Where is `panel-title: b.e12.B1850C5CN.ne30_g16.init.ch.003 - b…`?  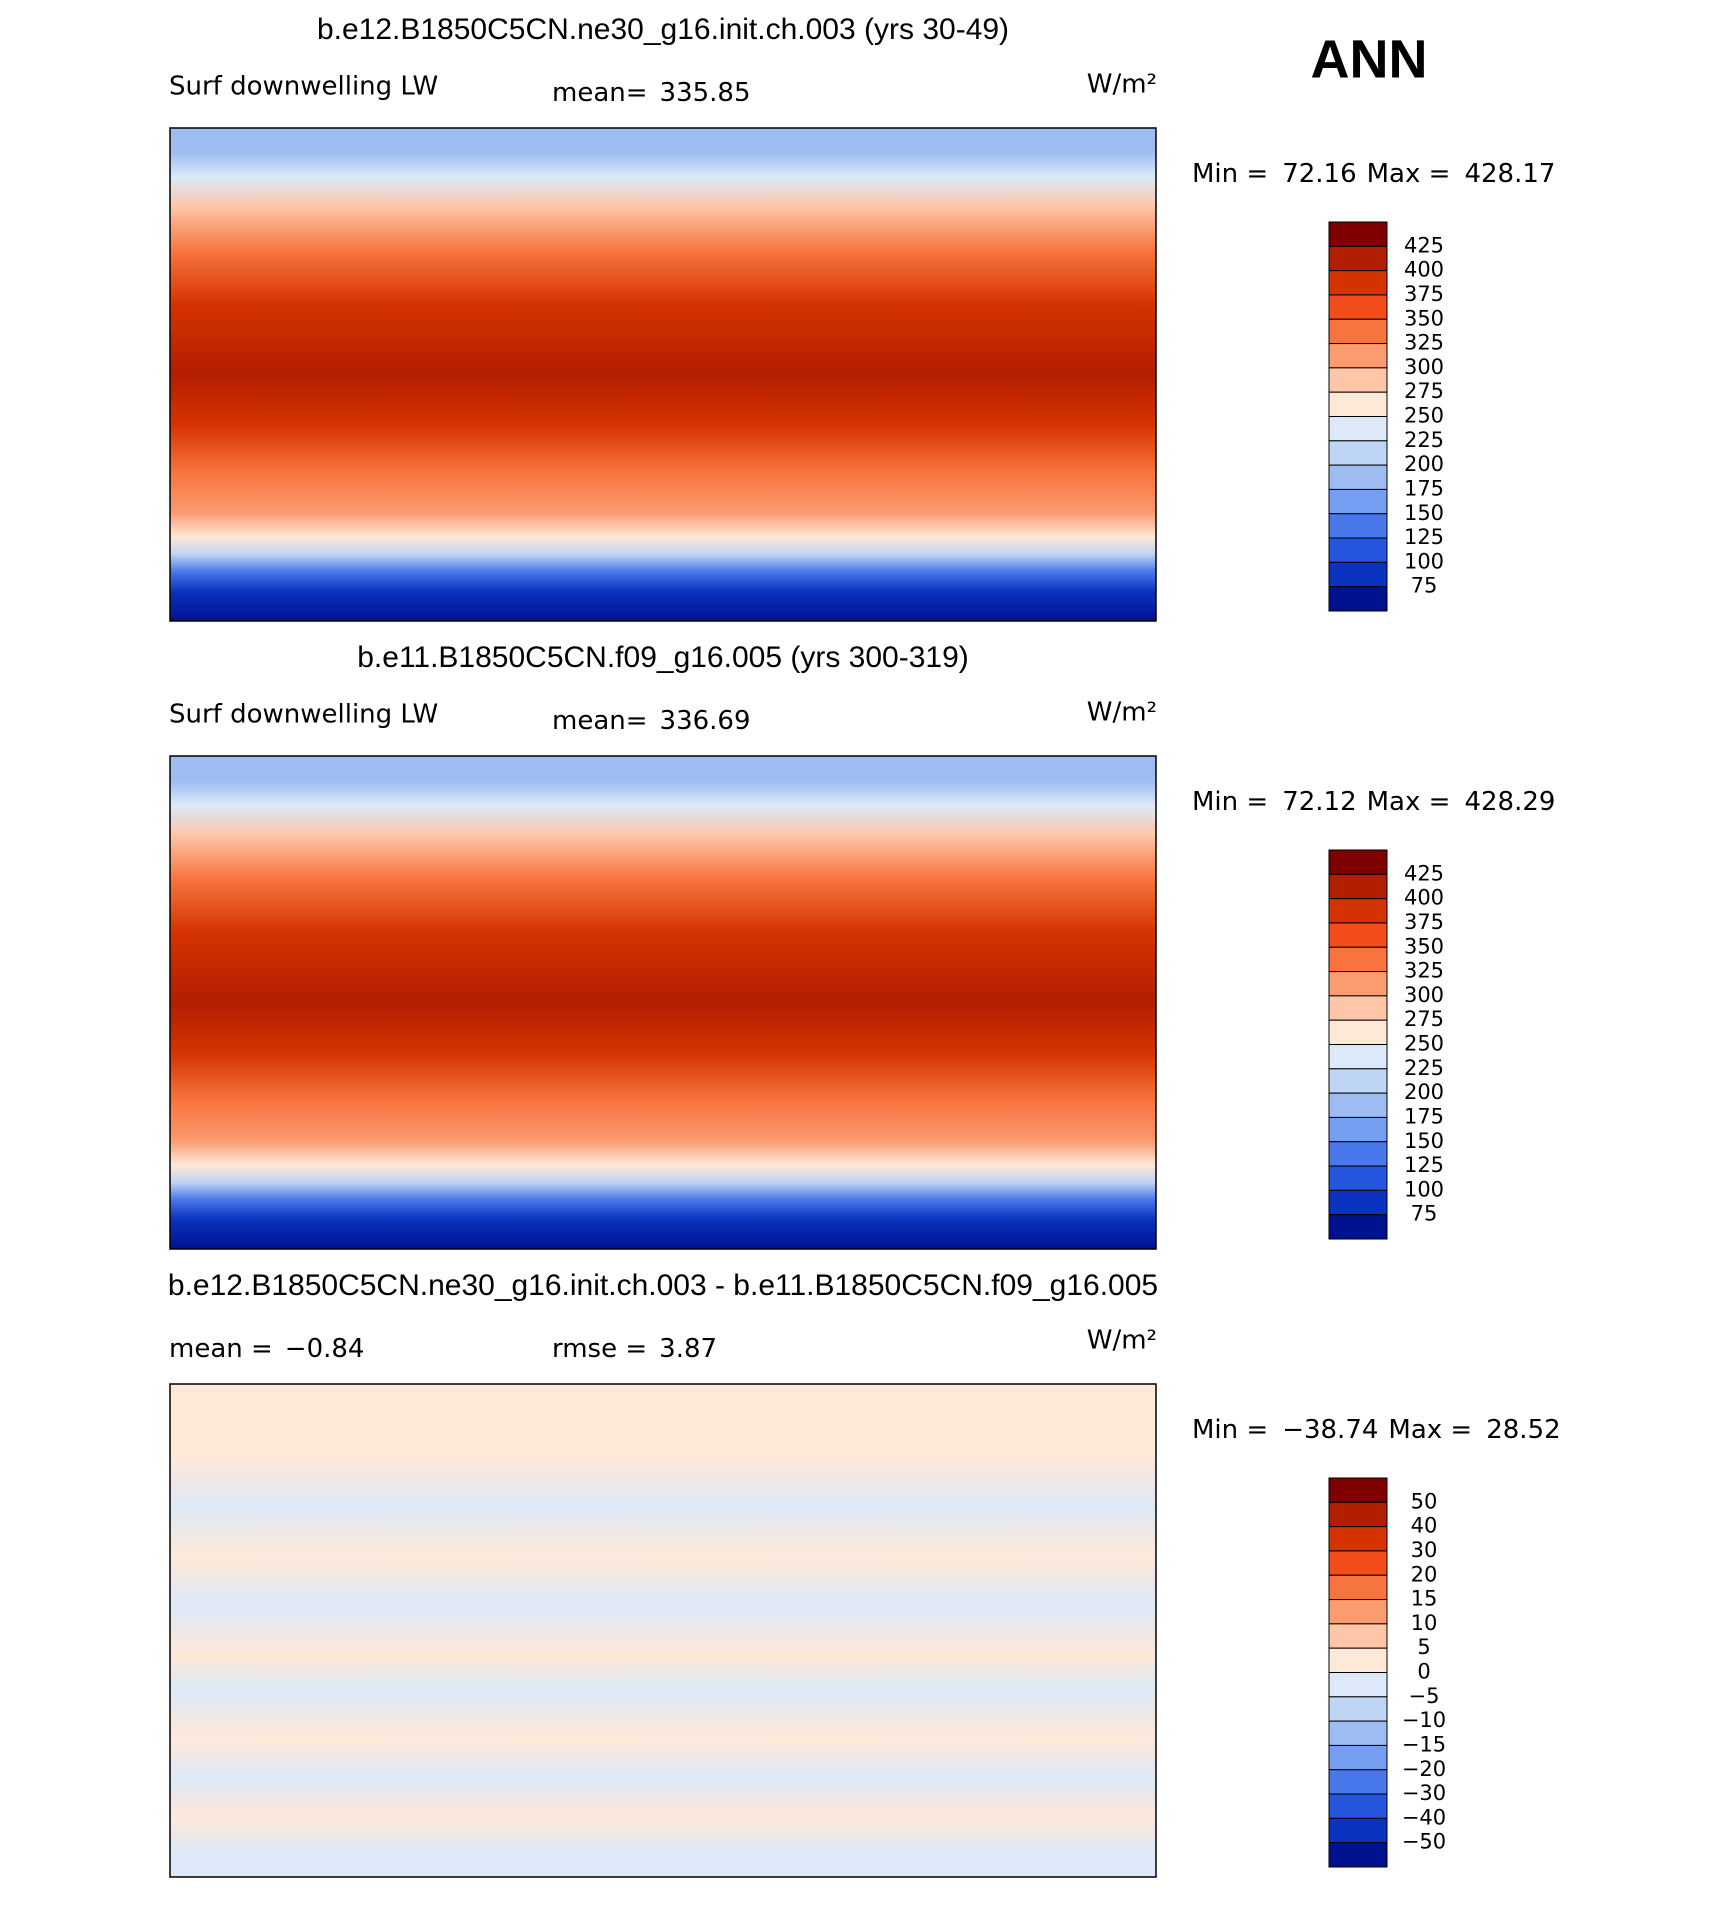
panel-title: b.e12.B1850C5CN.ne30_g16.init.ch.003 - b… is located at coordinates (663, 1285).